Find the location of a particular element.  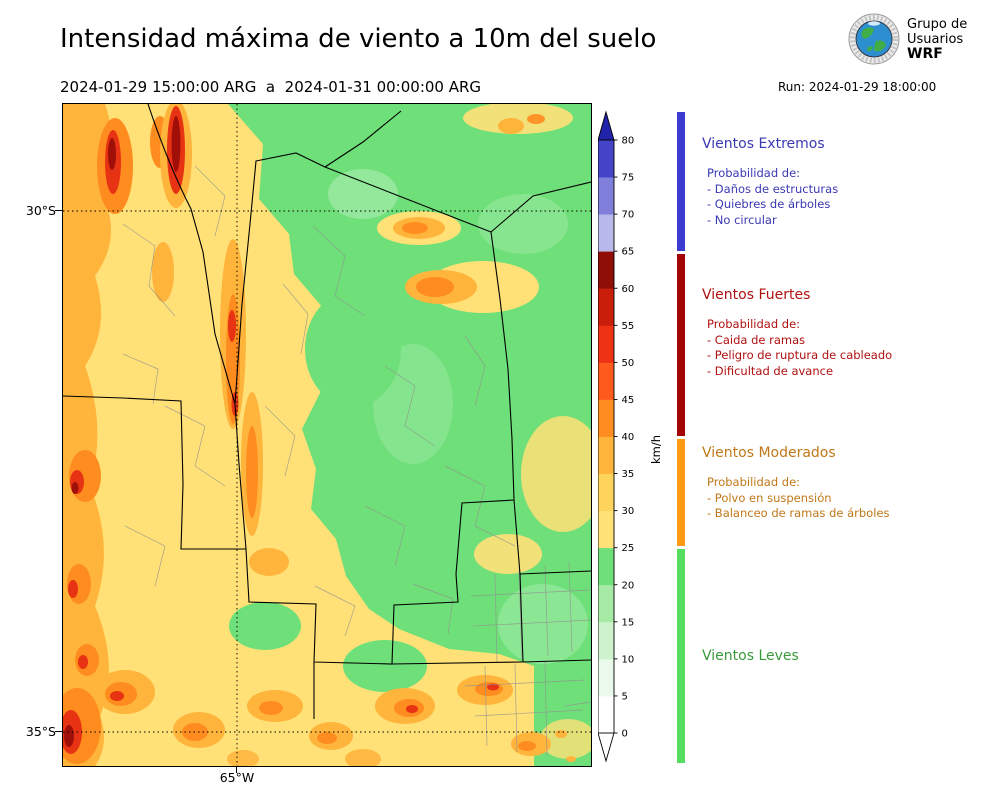

lat-label-30s: 30°S is located at coordinates (40, 210).